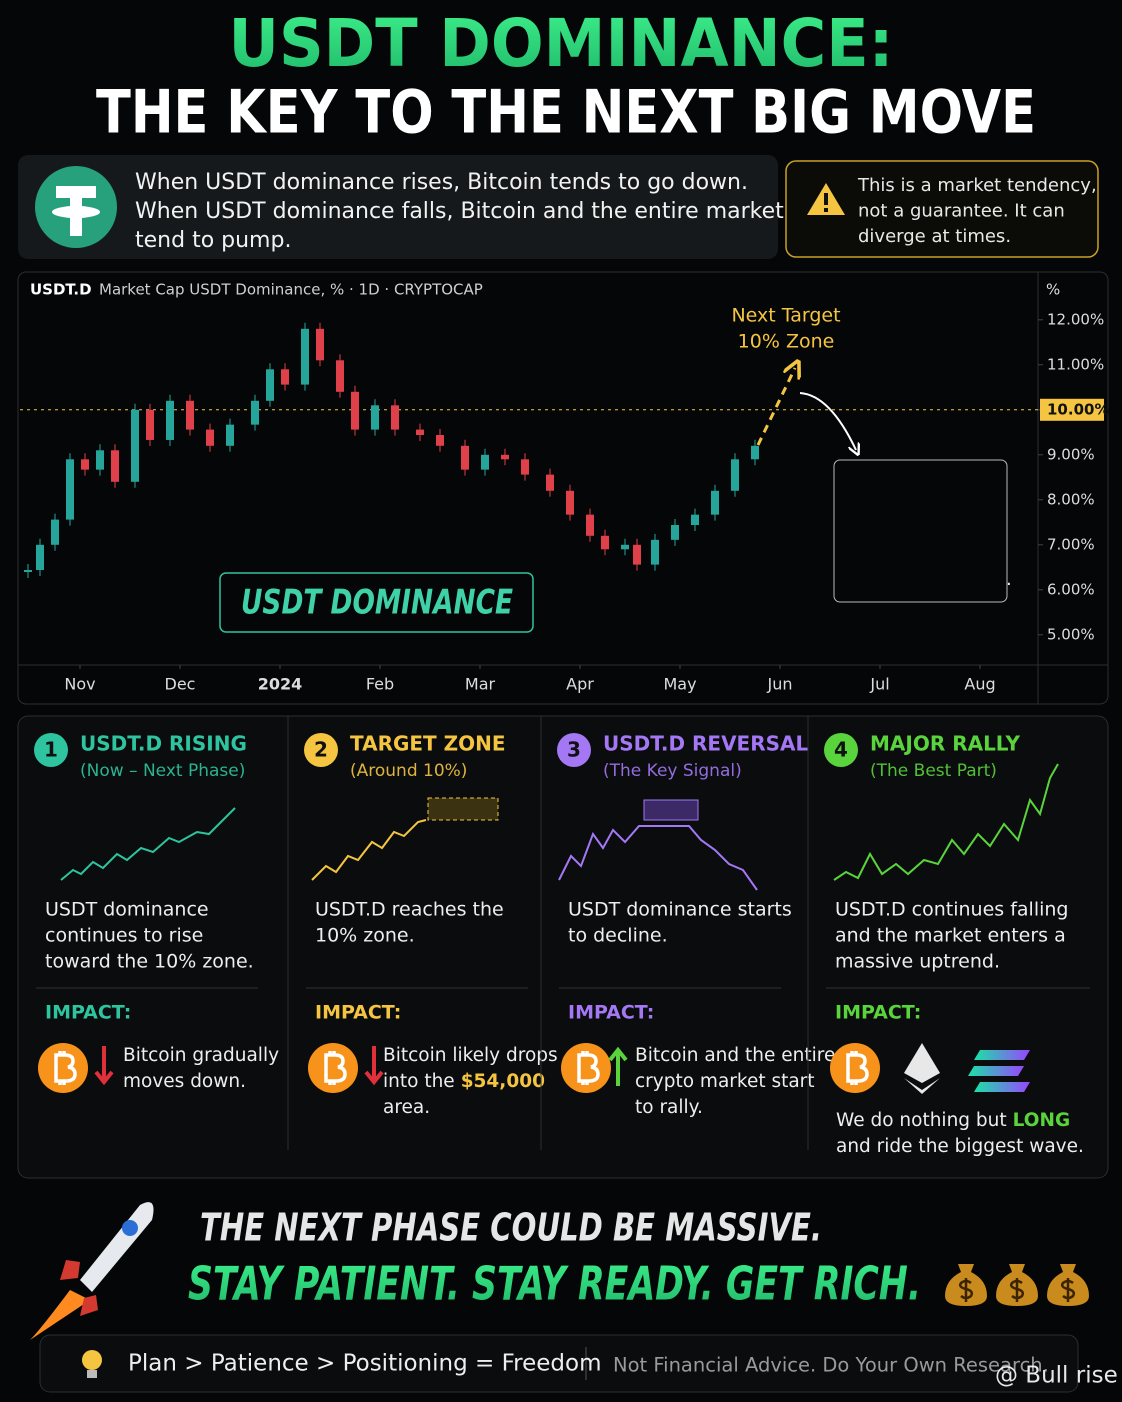 This screenshot has height=1402, width=1122. What do you see at coordinates (1071, 634) in the screenshot?
I see `y-tick-label: 5.00%` at bounding box center [1071, 634].